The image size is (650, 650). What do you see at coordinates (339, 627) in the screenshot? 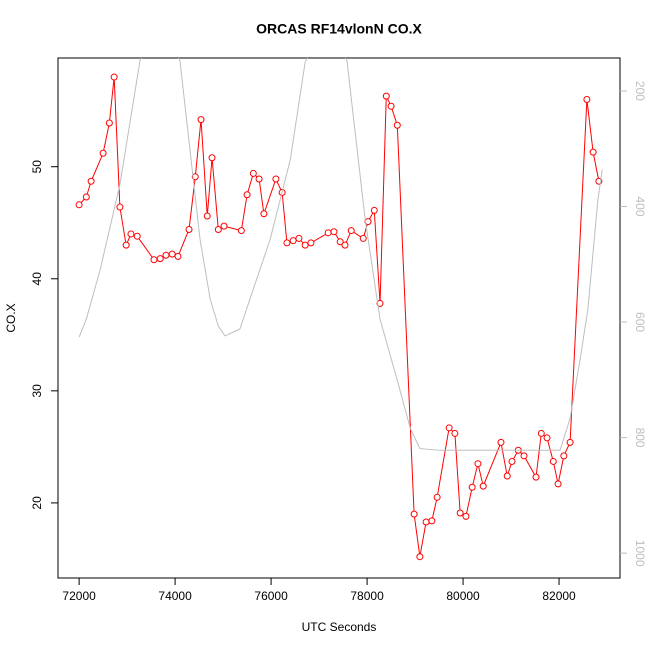
I see `x-axis-label: UTC Seconds` at bounding box center [339, 627].